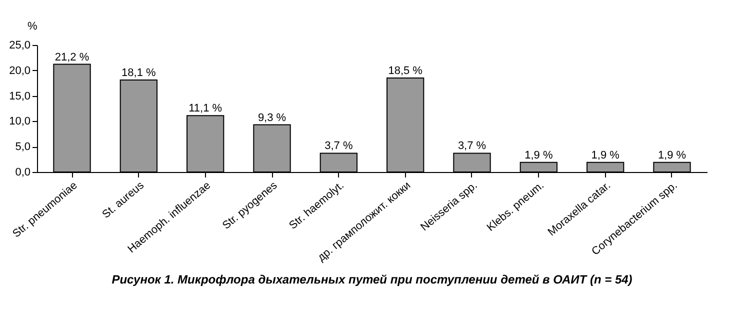 Image resolution: width=741 pixels, height=325 pixels. What do you see at coordinates (19, 122) in the screenshot?
I see `y-tick-label: 10,0` at bounding box center [19, 122].